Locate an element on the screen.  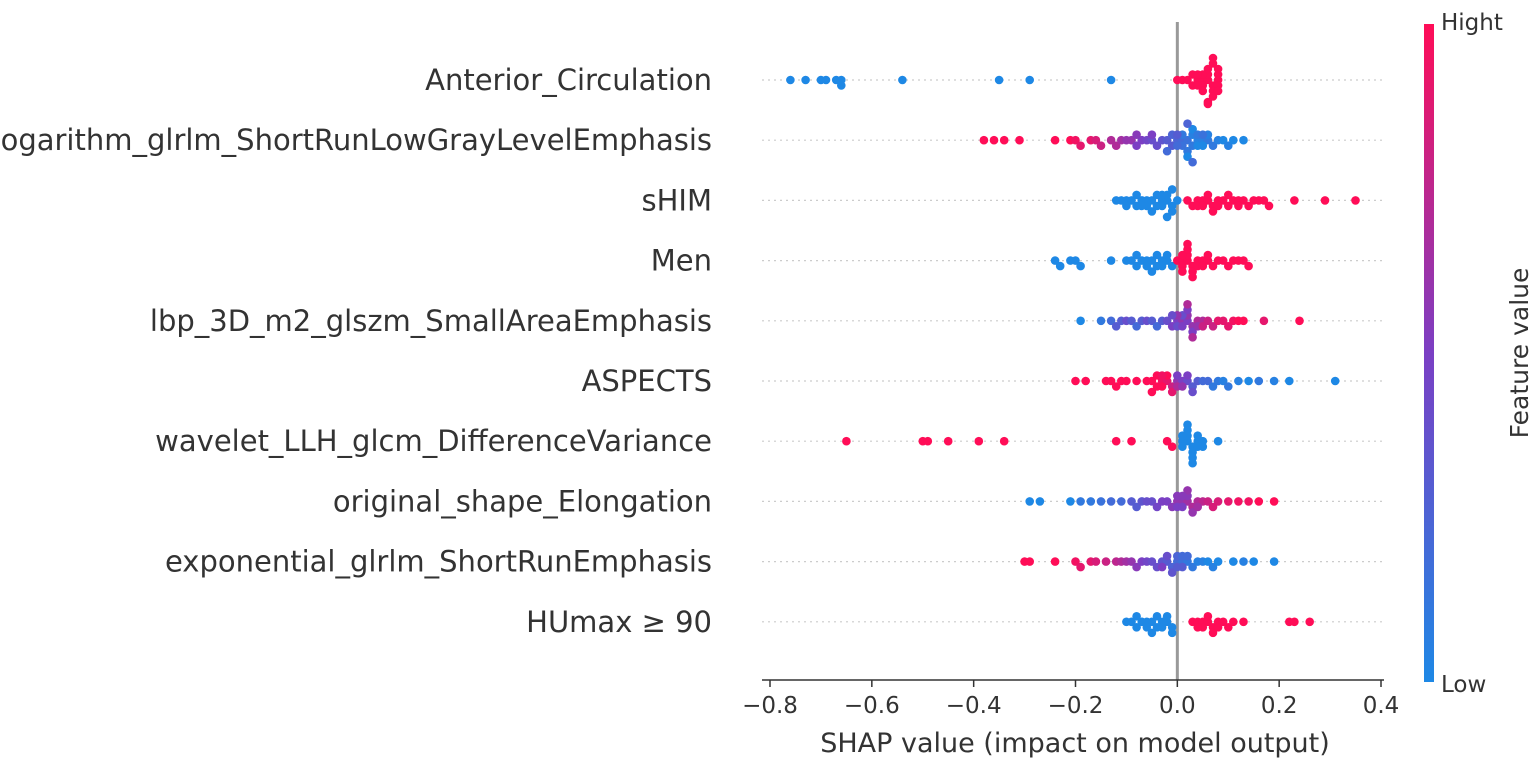
colorbar-gradient is located at coordinates (1429, 353).